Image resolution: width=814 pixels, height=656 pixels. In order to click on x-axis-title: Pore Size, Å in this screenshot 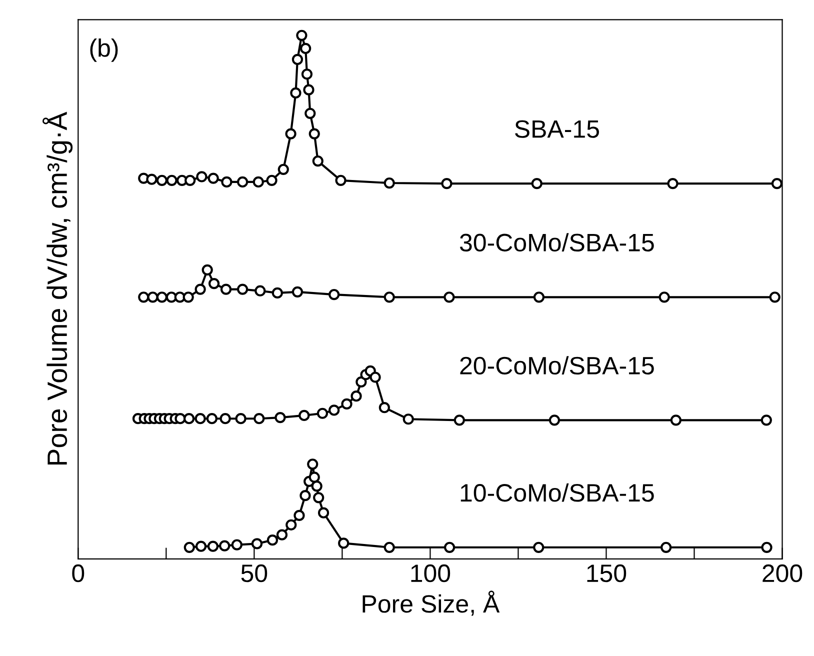, I will do `click(431, 603)`.